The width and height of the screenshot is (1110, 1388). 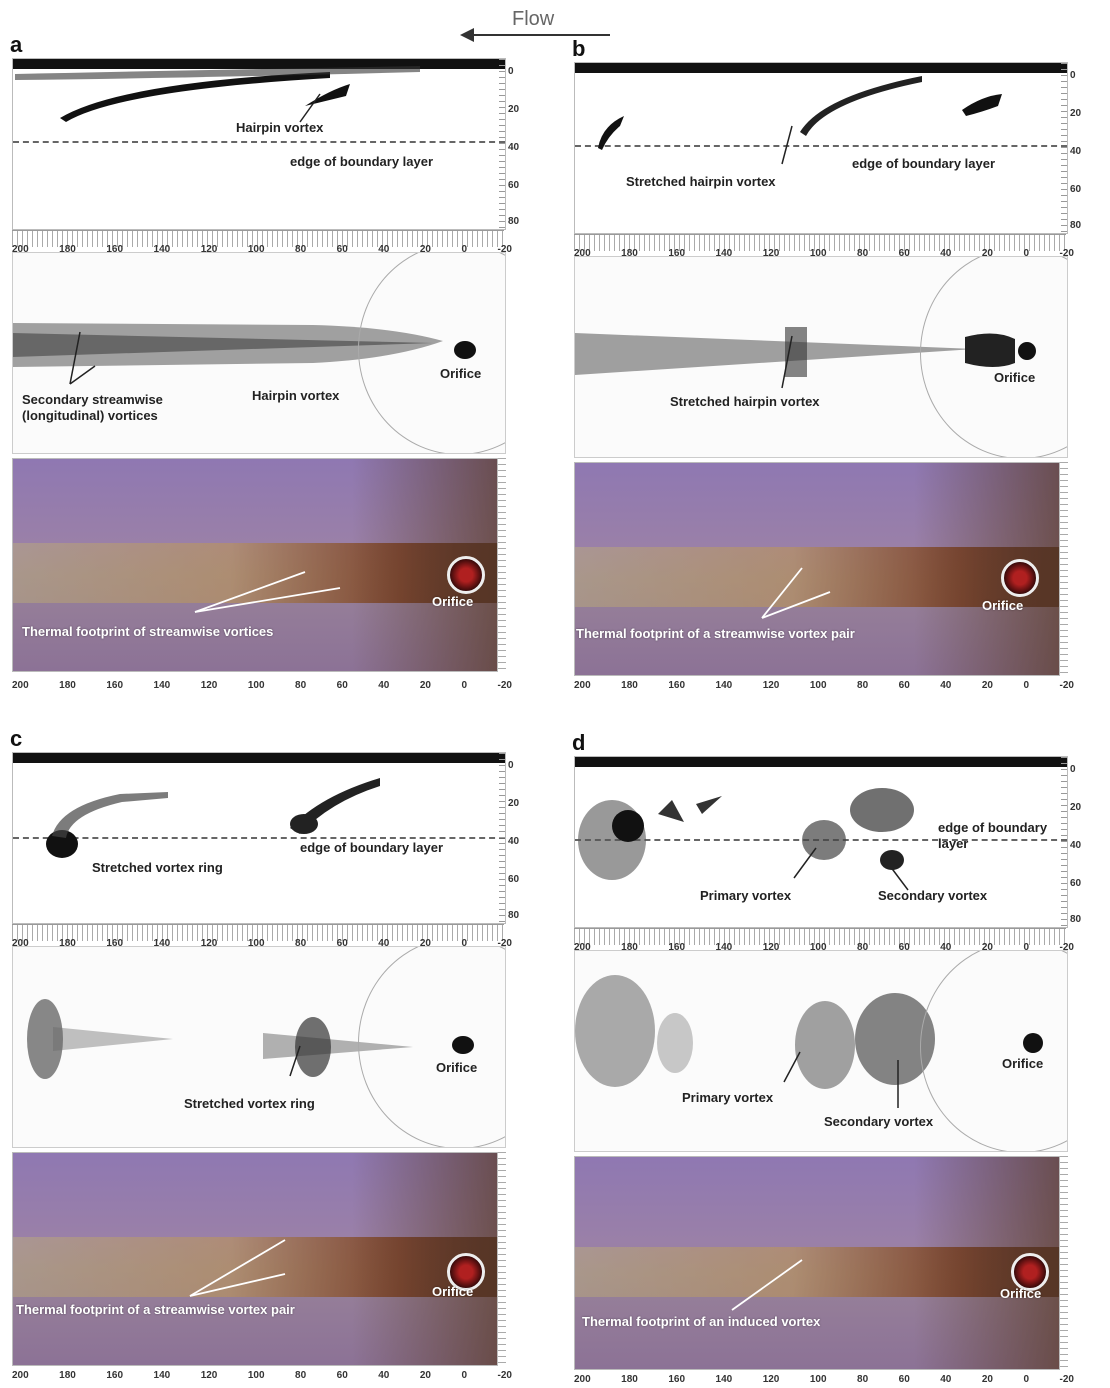 What do you see at coordinates (255, 1259) in the screenshot?
I see `thermal-image` at bounding box center [255, 1259].